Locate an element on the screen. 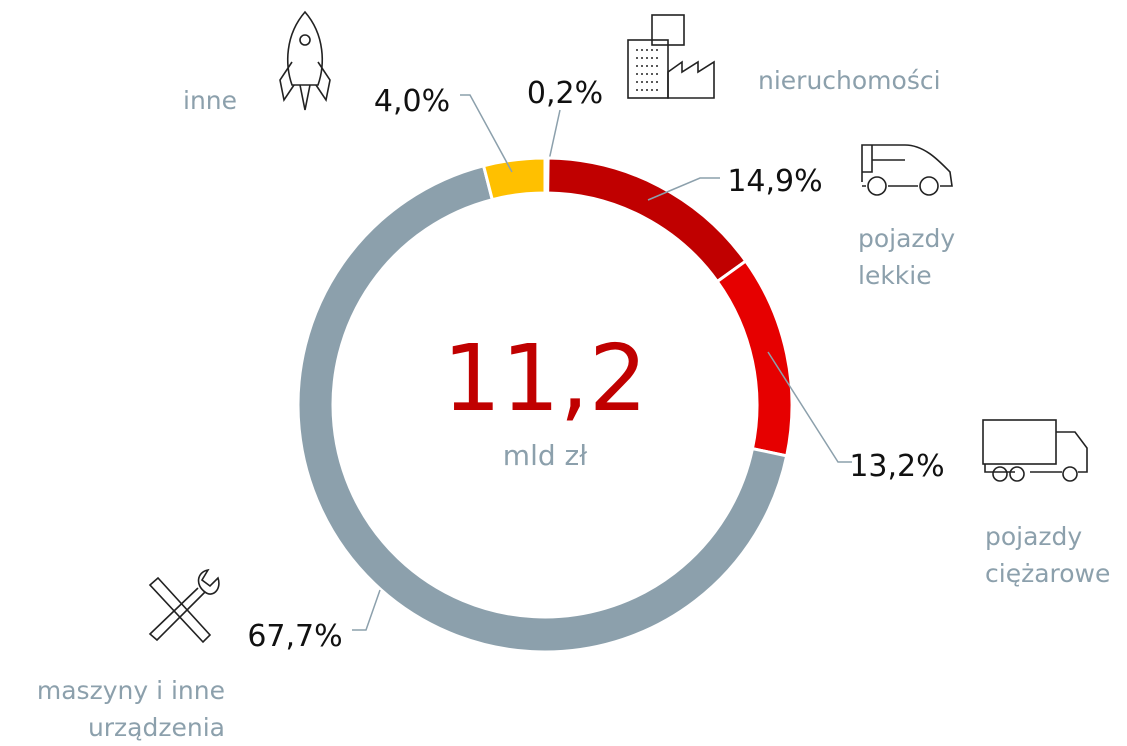 The image size is (1127, 746). truck-icon is located at coordinates (1035, 450).